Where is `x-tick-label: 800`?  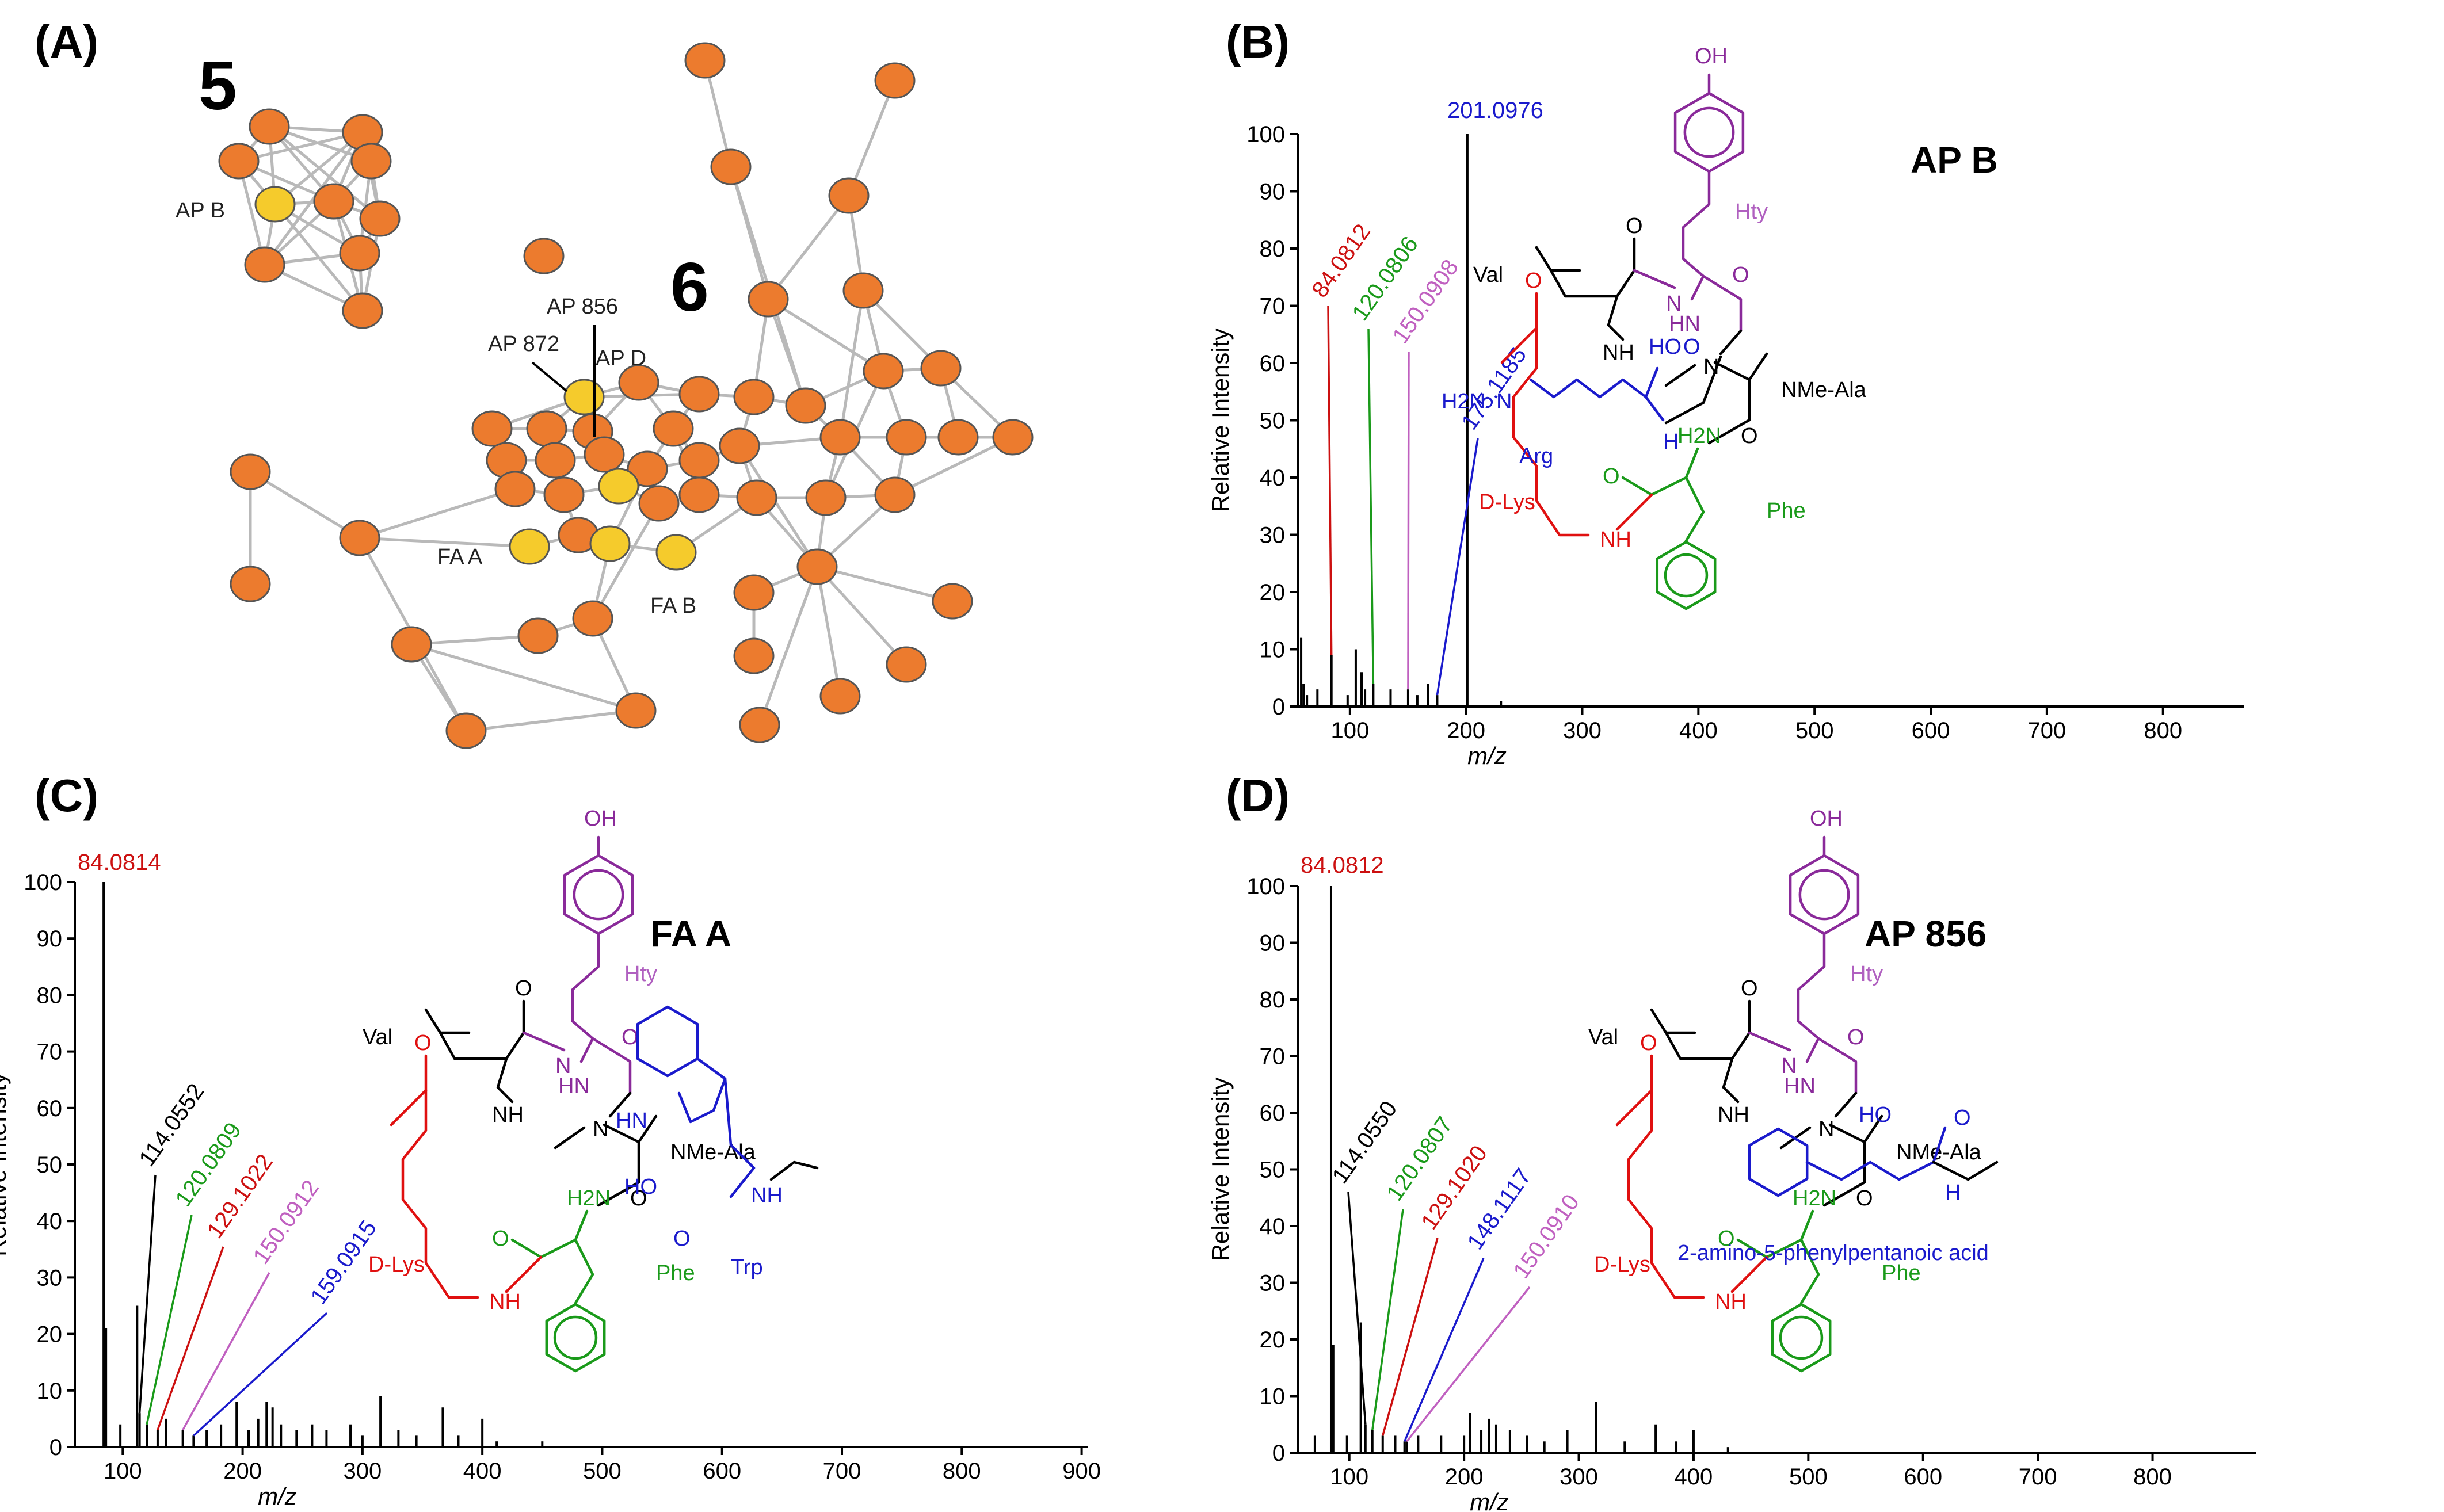
x-tick-label: 800 is located at coordinates (2163, 730).